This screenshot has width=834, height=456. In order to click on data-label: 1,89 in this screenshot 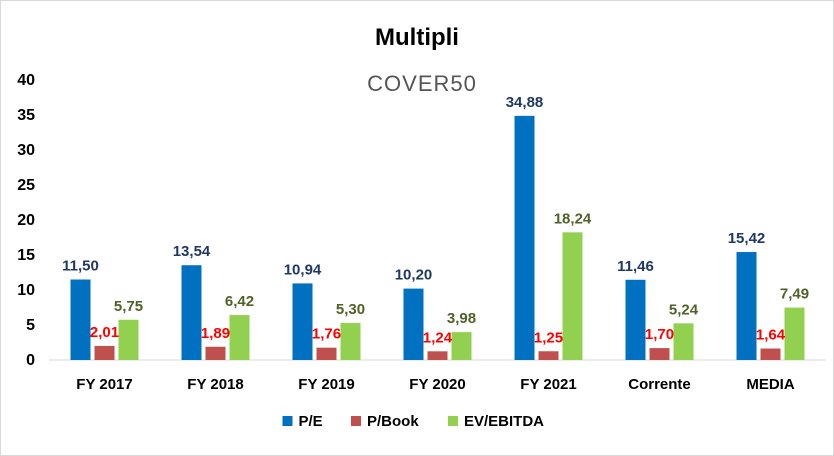, I will do `click(215, 333)`.